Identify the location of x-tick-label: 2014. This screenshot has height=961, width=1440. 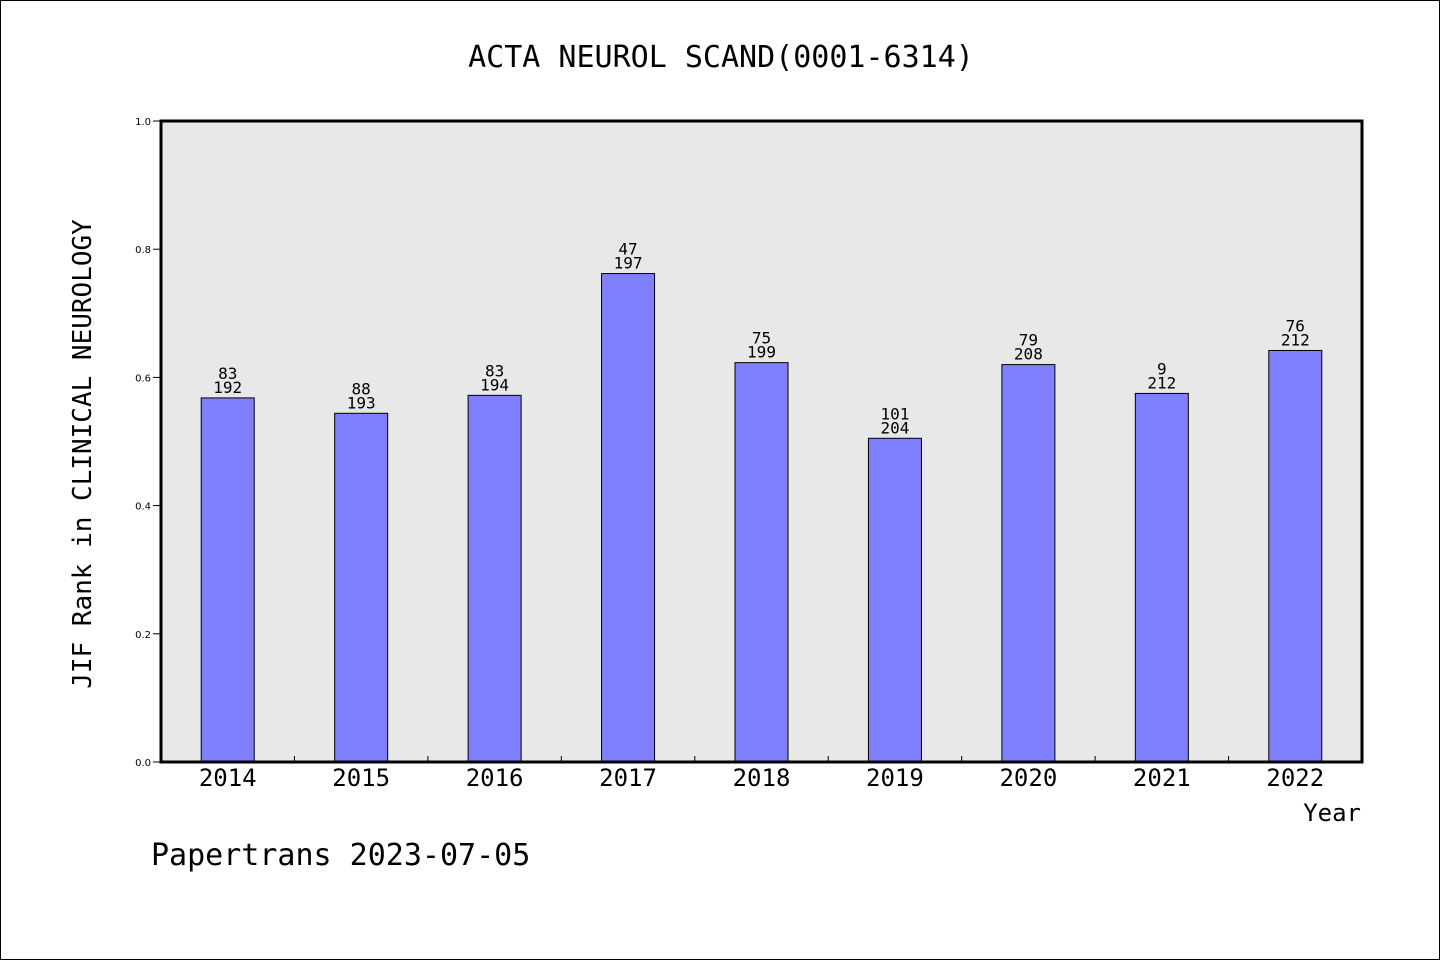
(228, 778).